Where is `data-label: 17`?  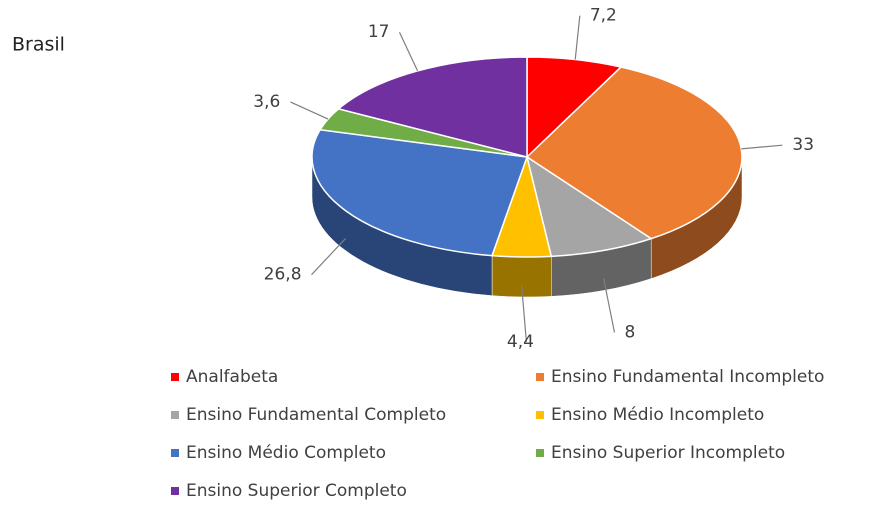 data-label: 17 is located at coordinates (379, 32).